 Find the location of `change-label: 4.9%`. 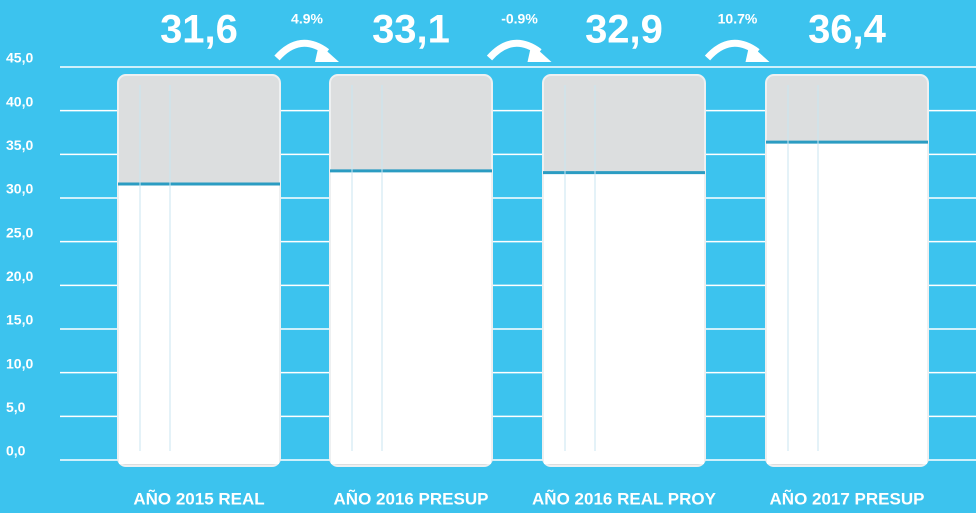

change-label: 4.9% is located at coordinates (307, 19).